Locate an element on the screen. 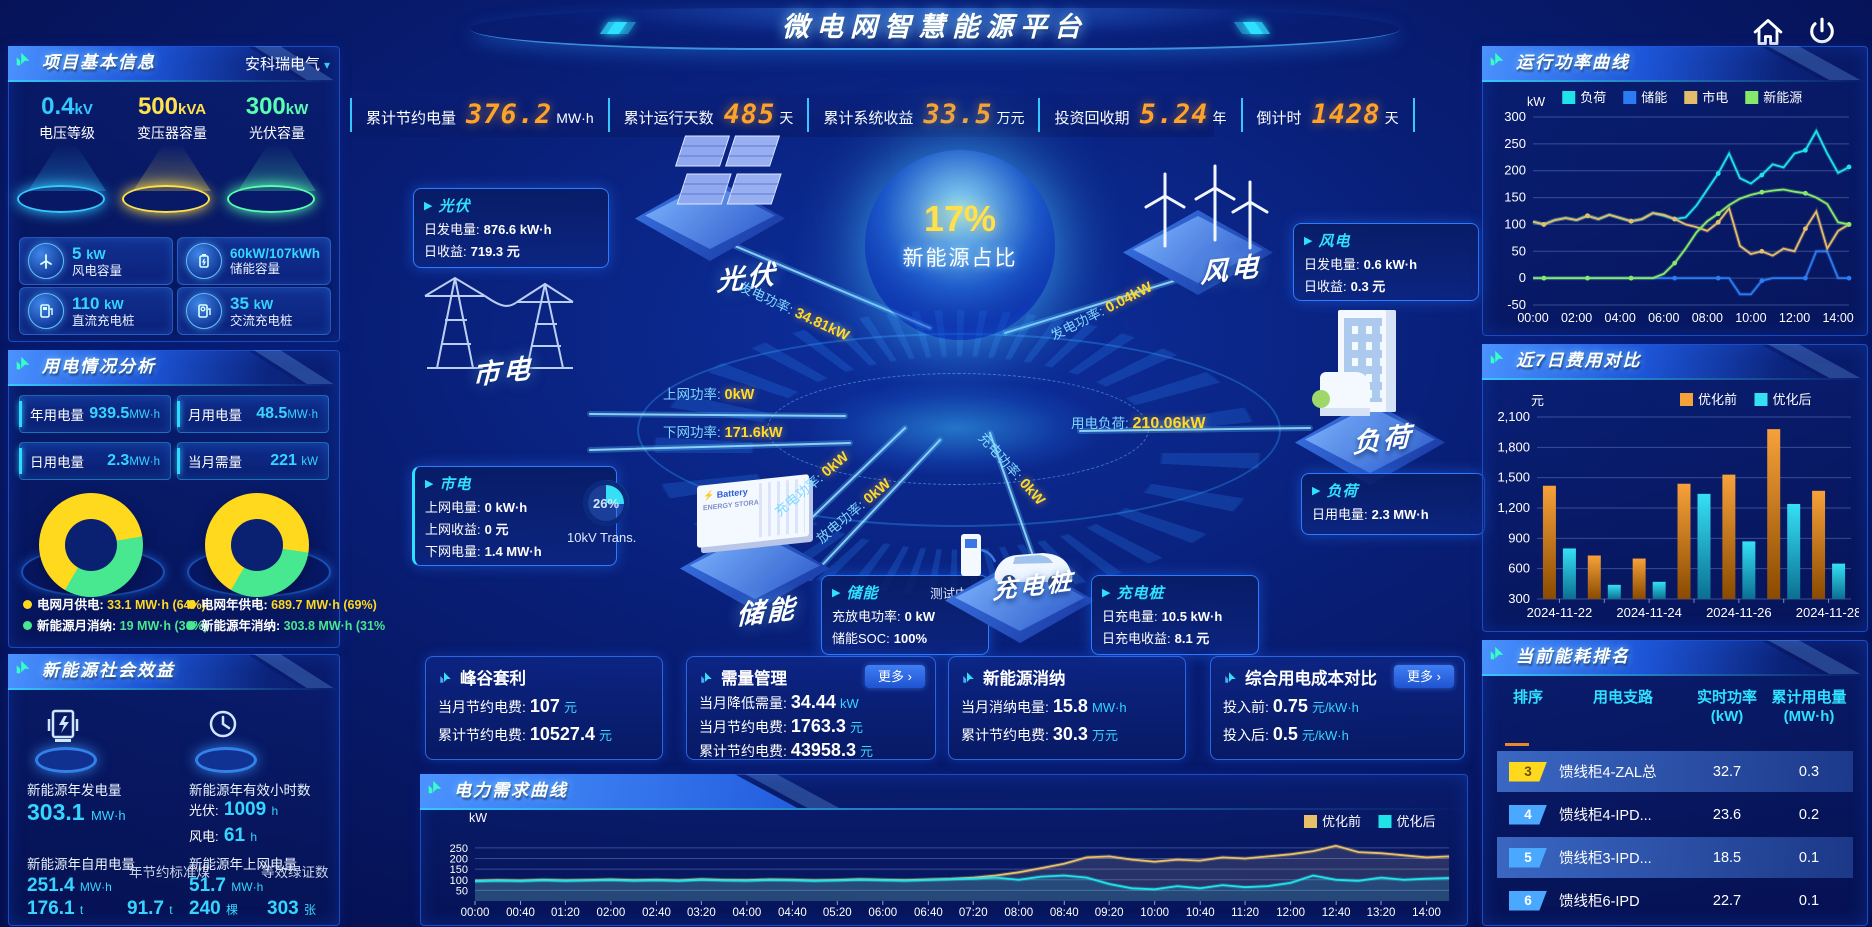 Image resolution: width=1872 pixels, height=927 pixels. legend-renew-year: 新能源年消纳: 303.8 MW·h (31% is located at coordinates (286, 624).